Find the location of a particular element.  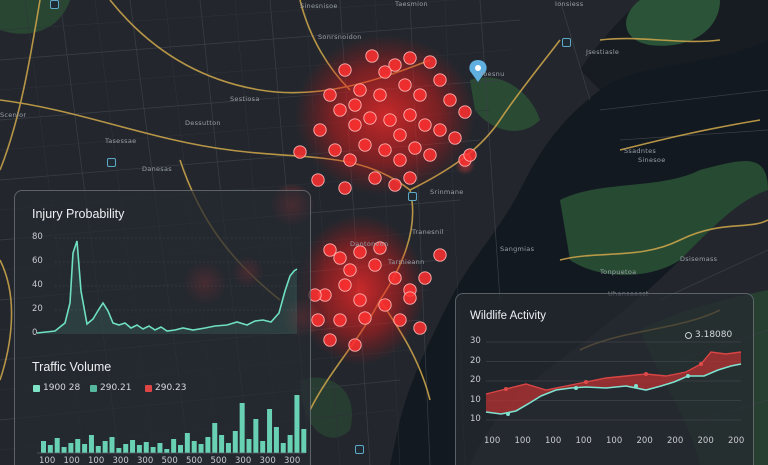

wildlife-red-area is located at coordinates (613, 383).